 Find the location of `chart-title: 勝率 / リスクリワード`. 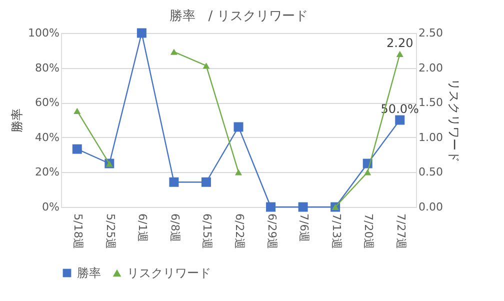

chart-title: 勝率 / リスクリワード is located at coordinates (238, 16).